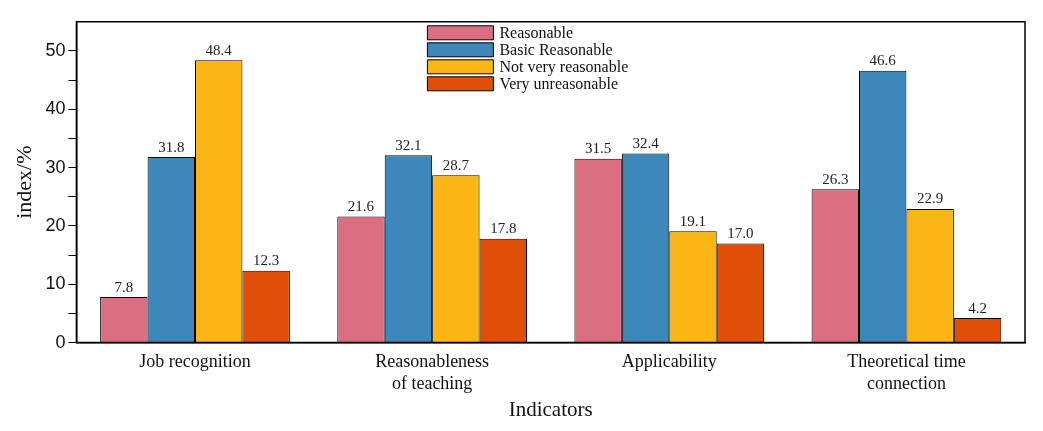 Image resolution: width=1043 pixels, height=431 pixels. What do you see at coordinates (559, 84) in the screenshot?
I see `legend-label: Very unreasonable` at bounding box center [559, 84].